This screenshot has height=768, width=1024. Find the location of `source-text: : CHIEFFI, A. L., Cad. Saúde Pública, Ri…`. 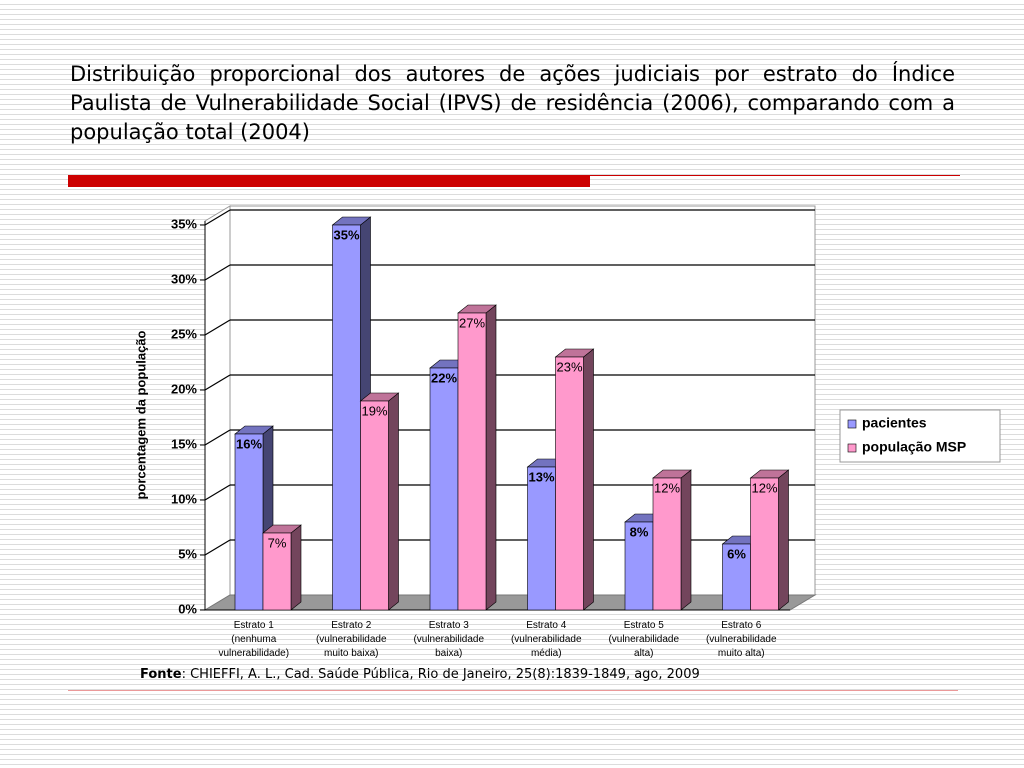

source-text: : CHIEFFI, A. L., Cad. Saúde Pública, Ri… is located at coordinates (440, 674).